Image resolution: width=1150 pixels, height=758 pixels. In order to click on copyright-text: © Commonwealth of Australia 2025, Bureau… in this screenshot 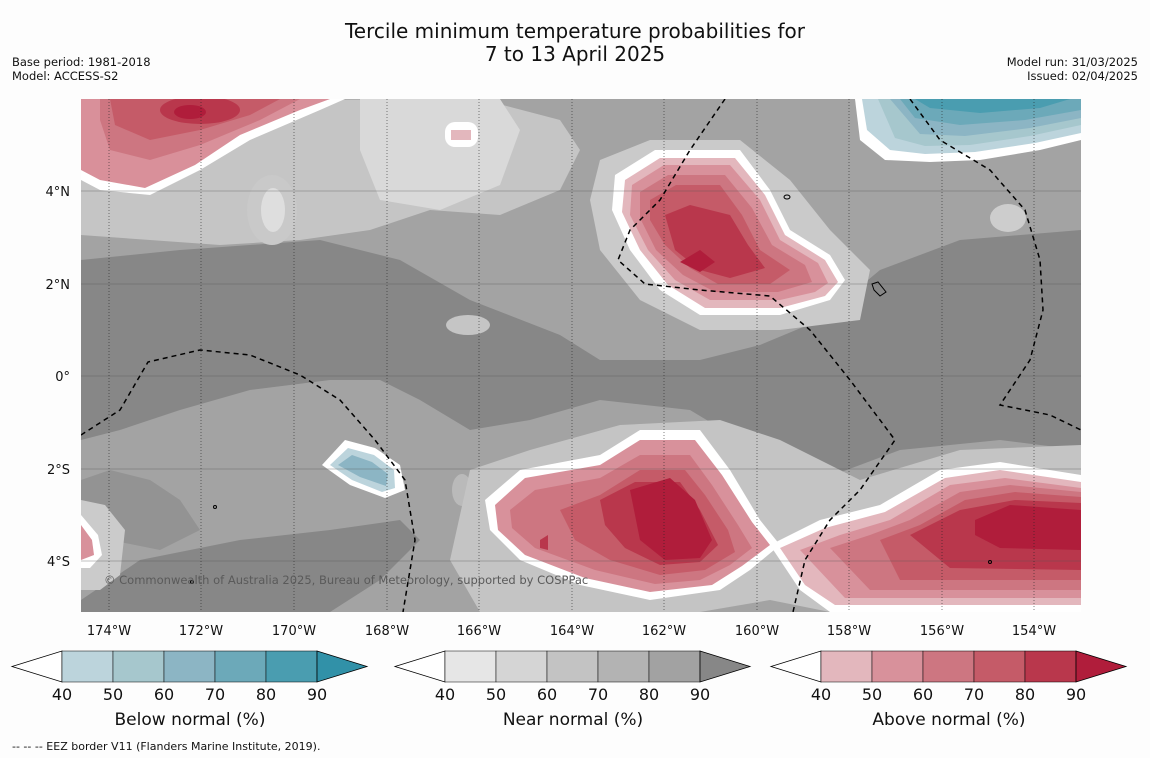, I will do `click(346, 580)`.